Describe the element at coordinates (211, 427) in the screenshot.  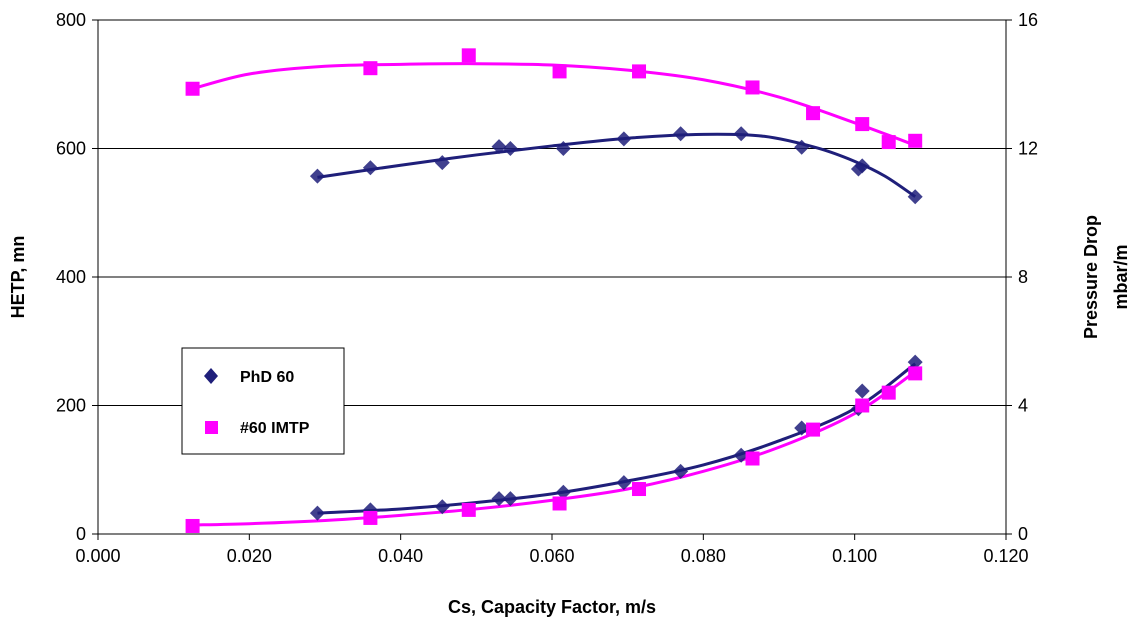
I see `legend-square-marker` at that location.